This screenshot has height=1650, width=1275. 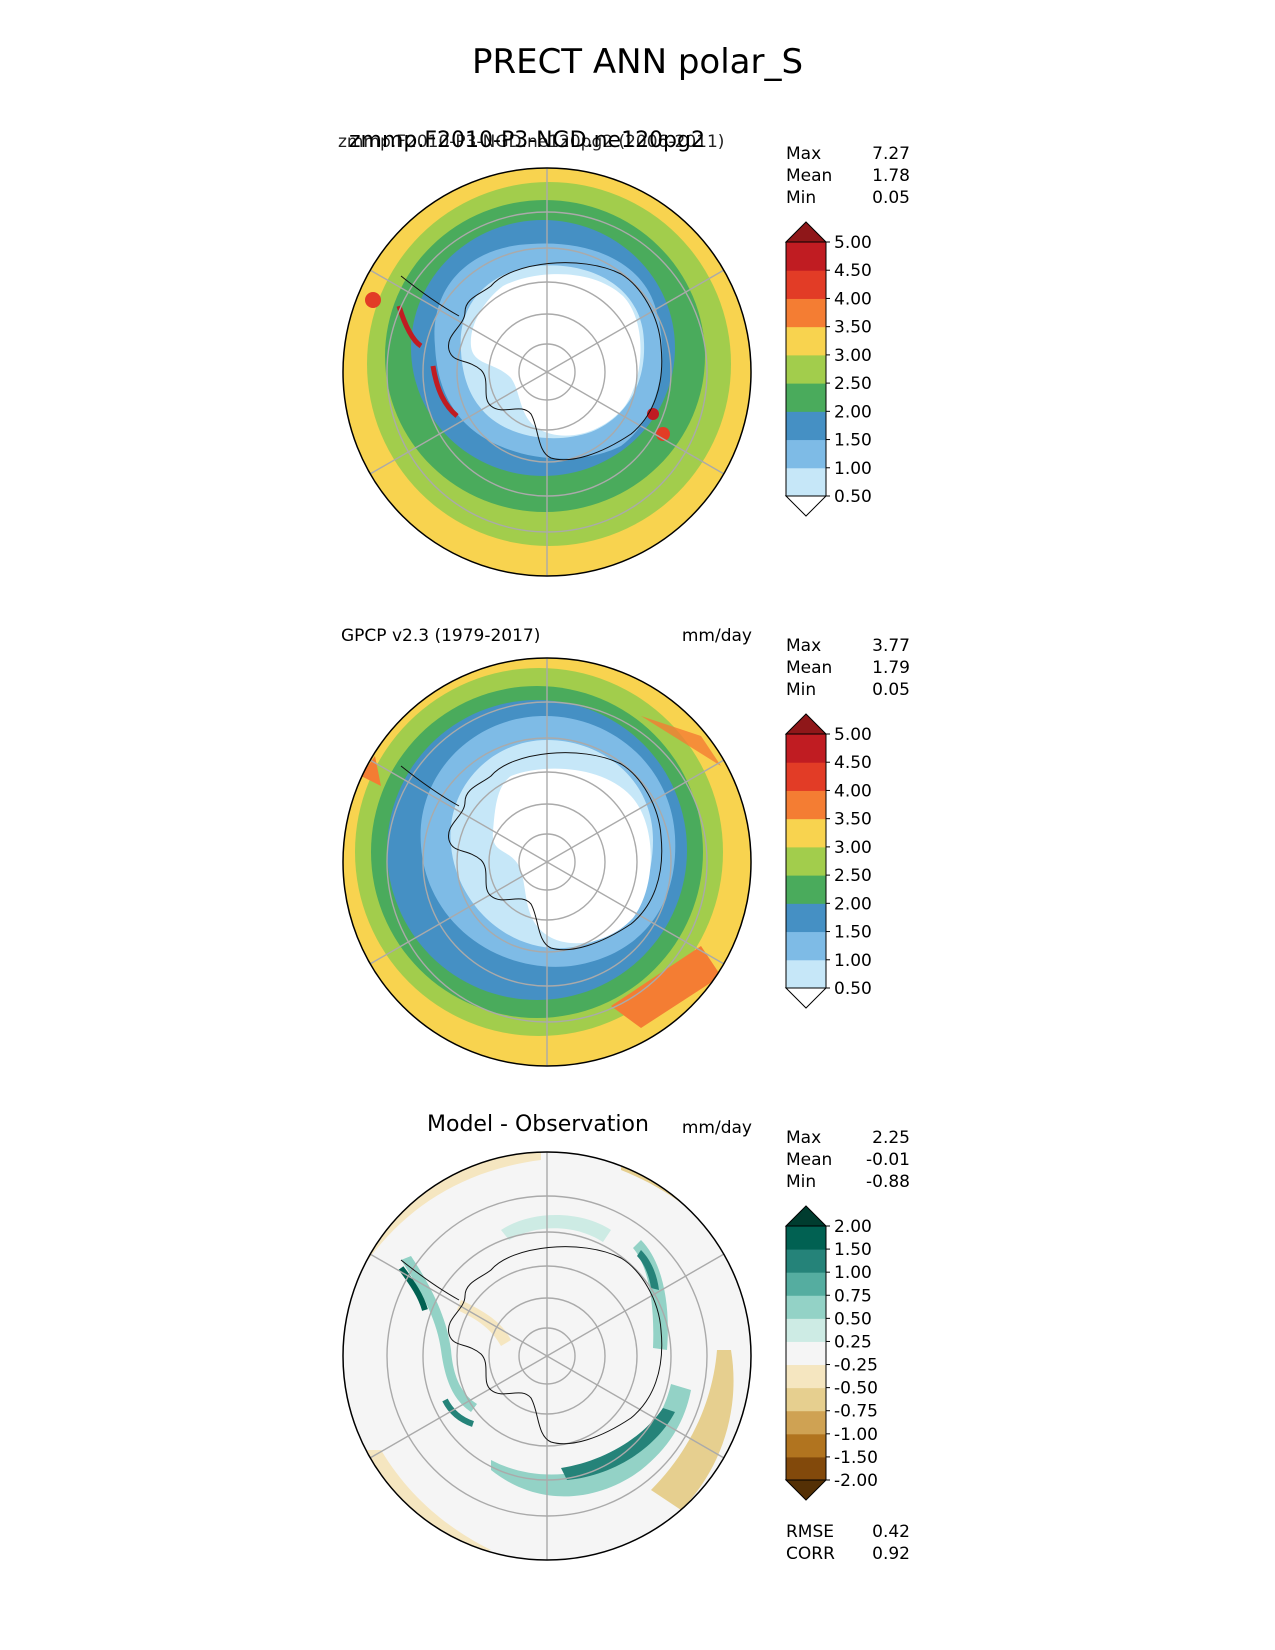 I want to click on panel-3-metric-label-rmse: RMSE, so click(x=810, y=1532).